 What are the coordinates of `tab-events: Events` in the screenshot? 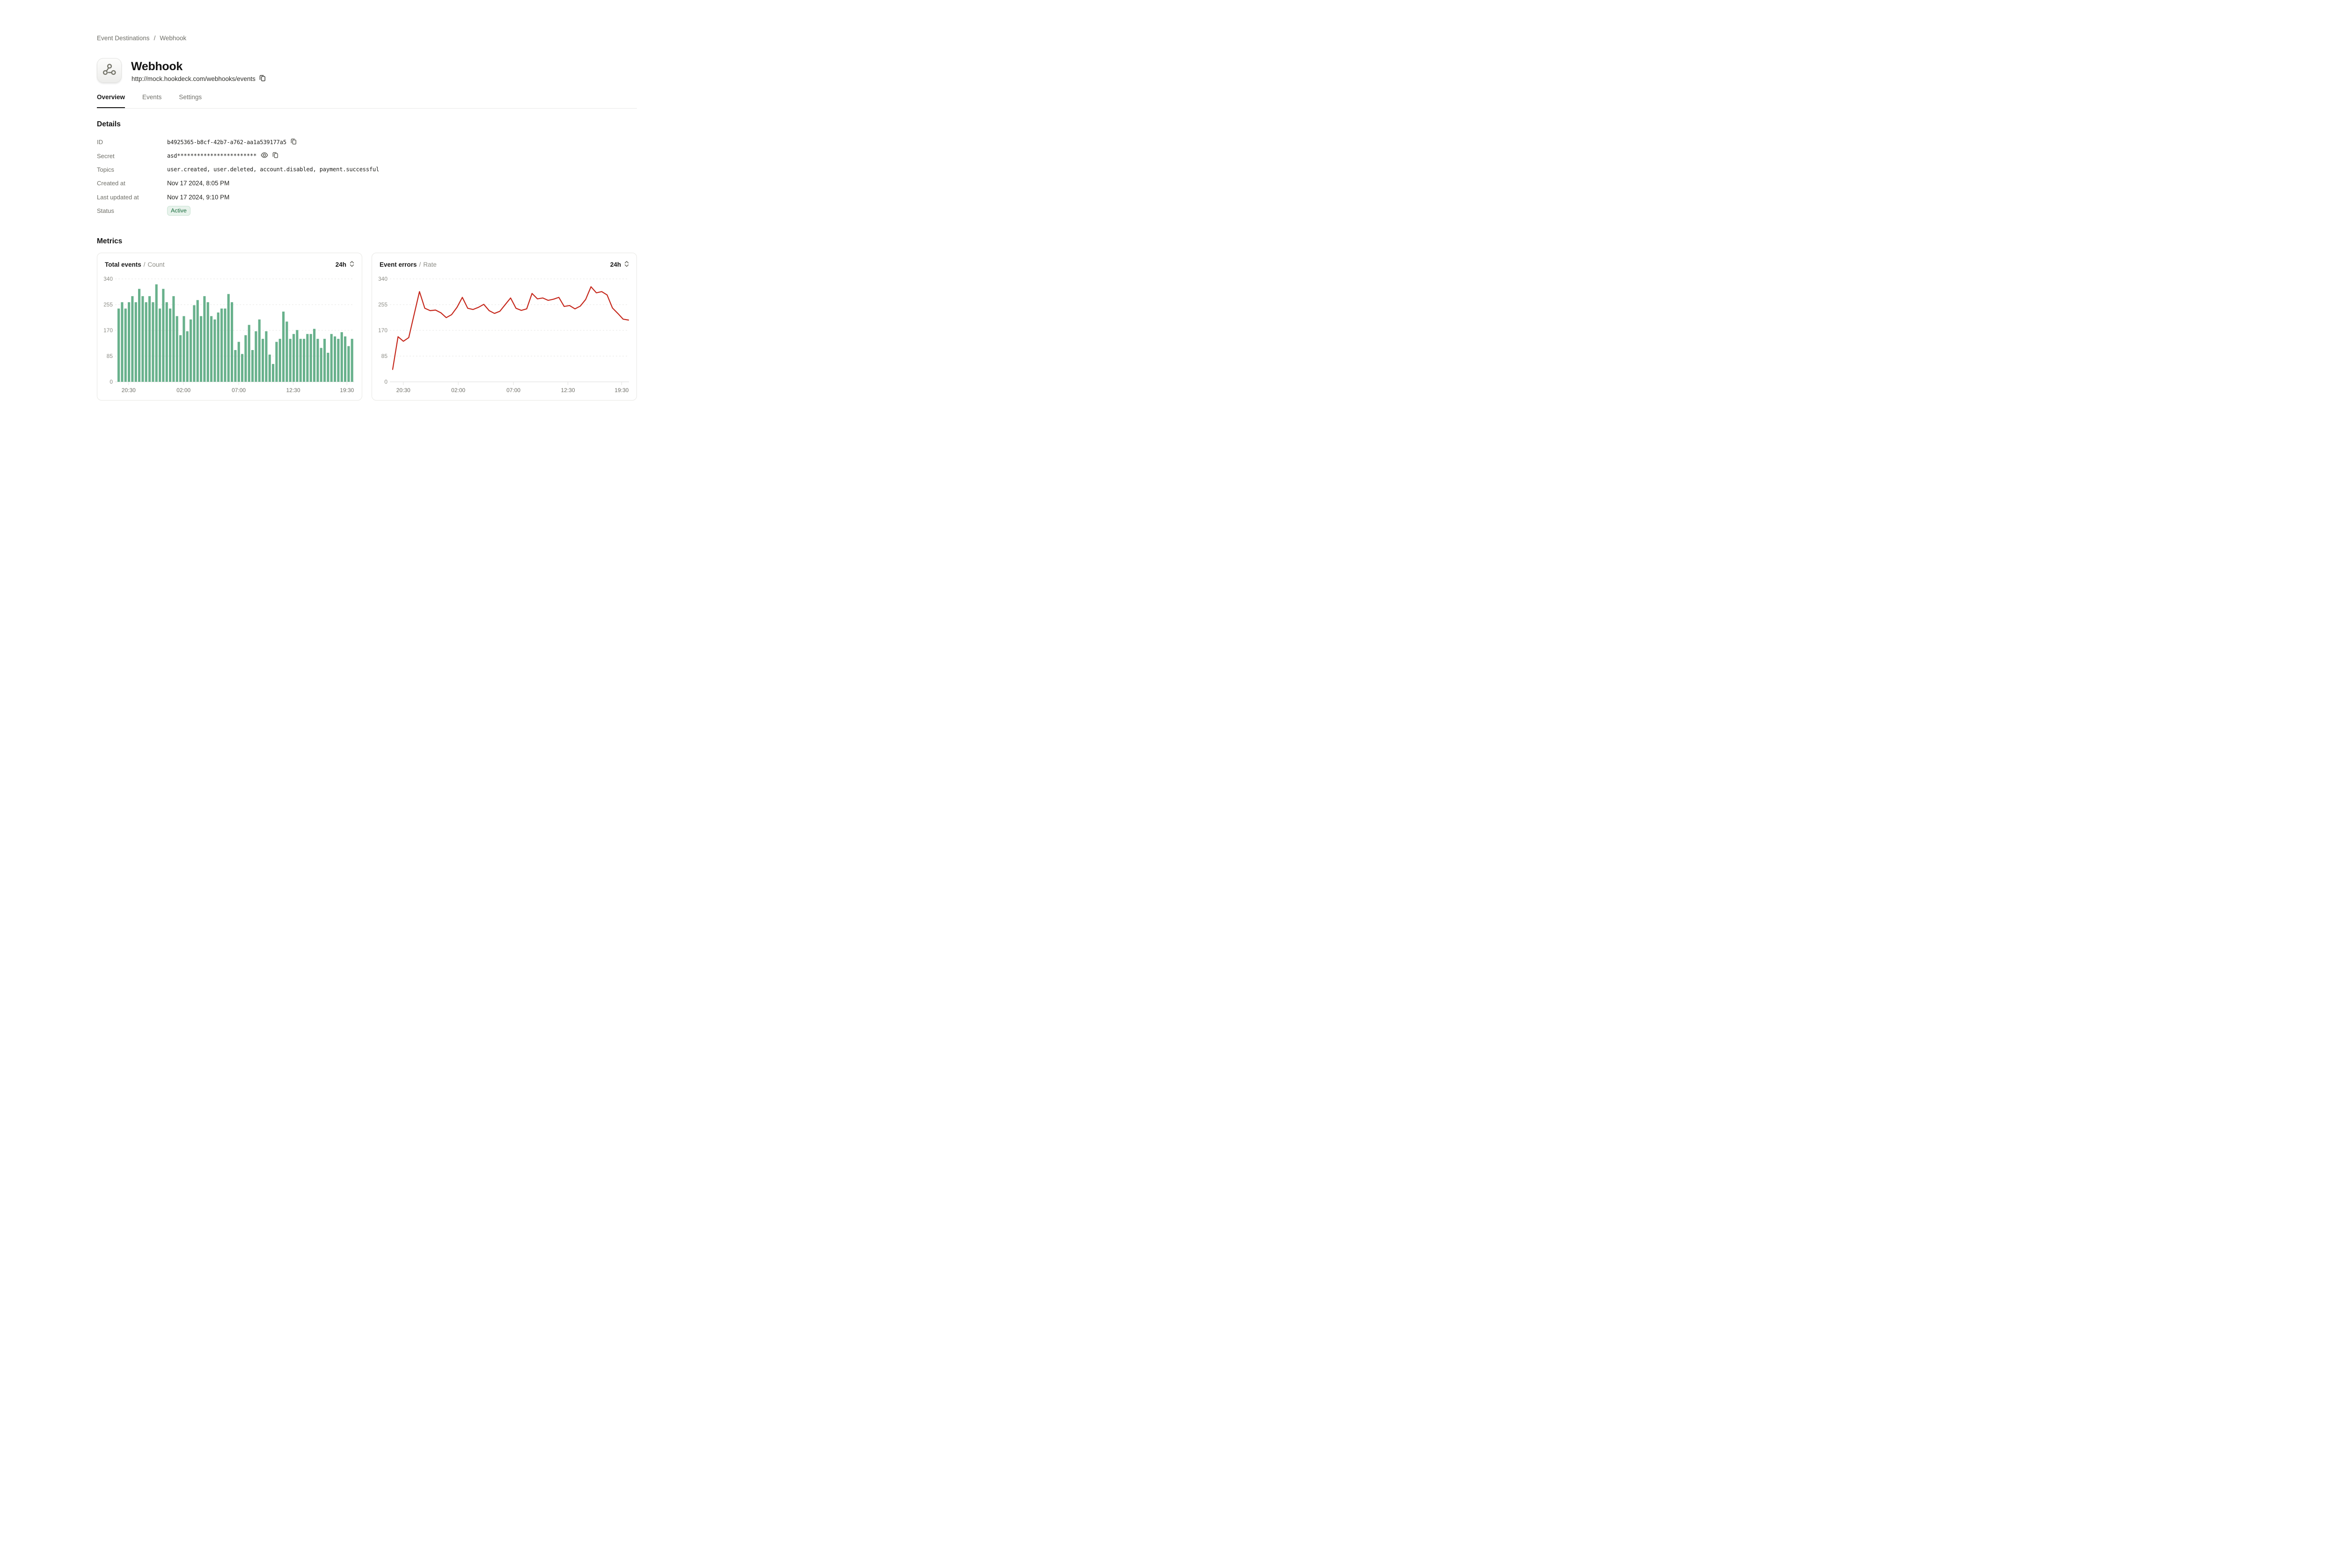 It's located at (152, 97).